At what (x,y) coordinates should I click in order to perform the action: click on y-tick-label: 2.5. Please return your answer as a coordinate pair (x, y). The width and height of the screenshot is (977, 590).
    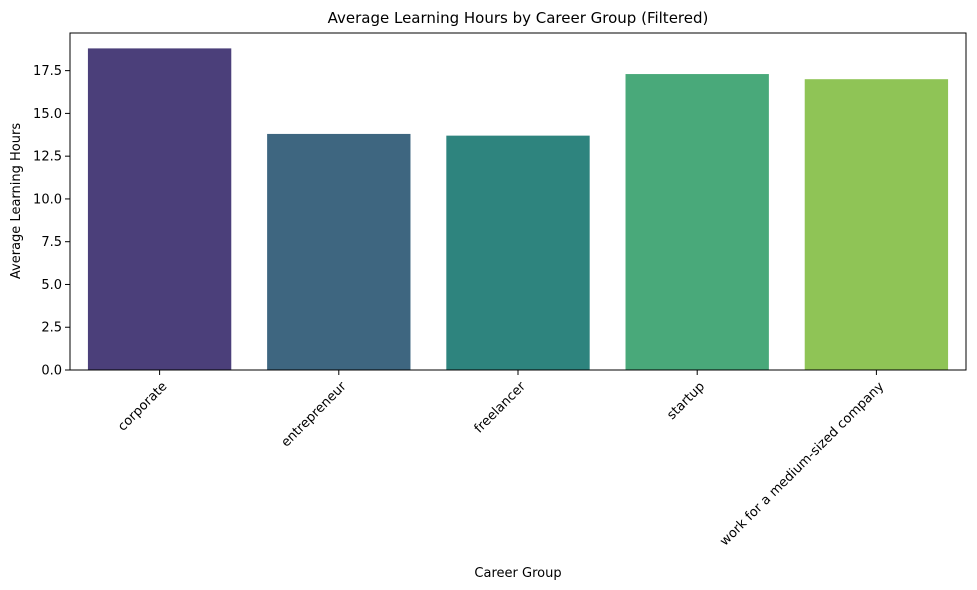
    Looking at the image, I should click on (51, 328).